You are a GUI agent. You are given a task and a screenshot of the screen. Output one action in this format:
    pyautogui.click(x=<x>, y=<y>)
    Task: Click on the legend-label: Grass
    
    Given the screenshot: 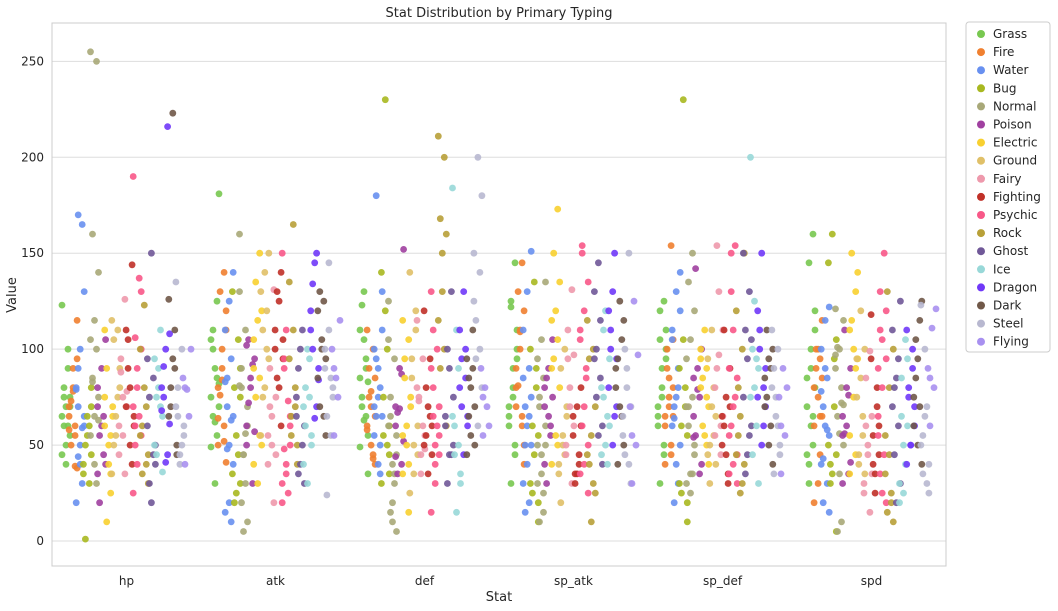 What is the action you would take?
    pyautogui.click(x=1010, y=34)
    